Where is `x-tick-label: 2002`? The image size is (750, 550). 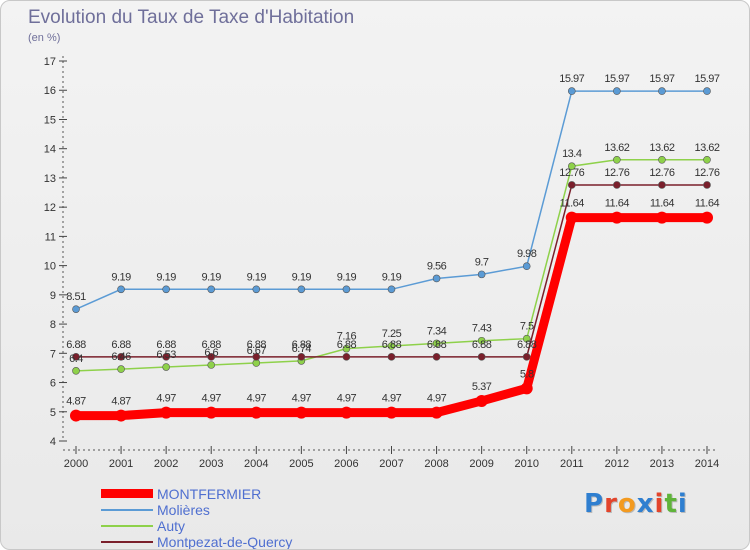 x-tick-label: 2002 is located at coordinates (166, 464).